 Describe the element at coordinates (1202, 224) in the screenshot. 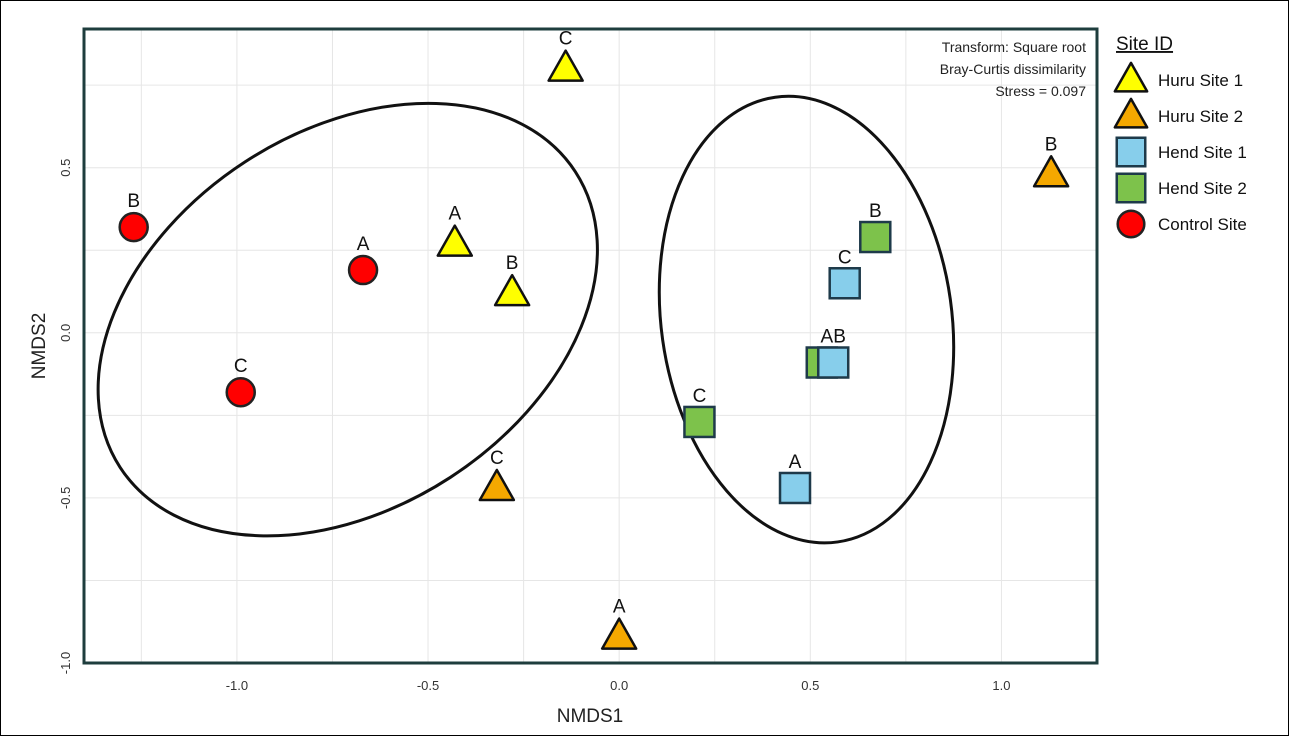

I see `legend-entry-label: Control Site` at that location.